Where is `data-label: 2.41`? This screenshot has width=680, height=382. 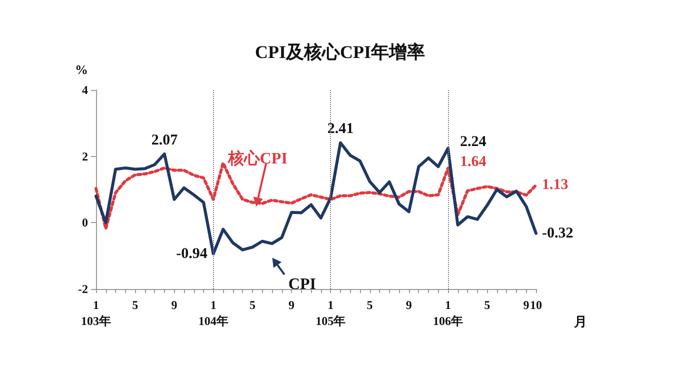 data-label: 2.41 is located at coordinates (340, 129).